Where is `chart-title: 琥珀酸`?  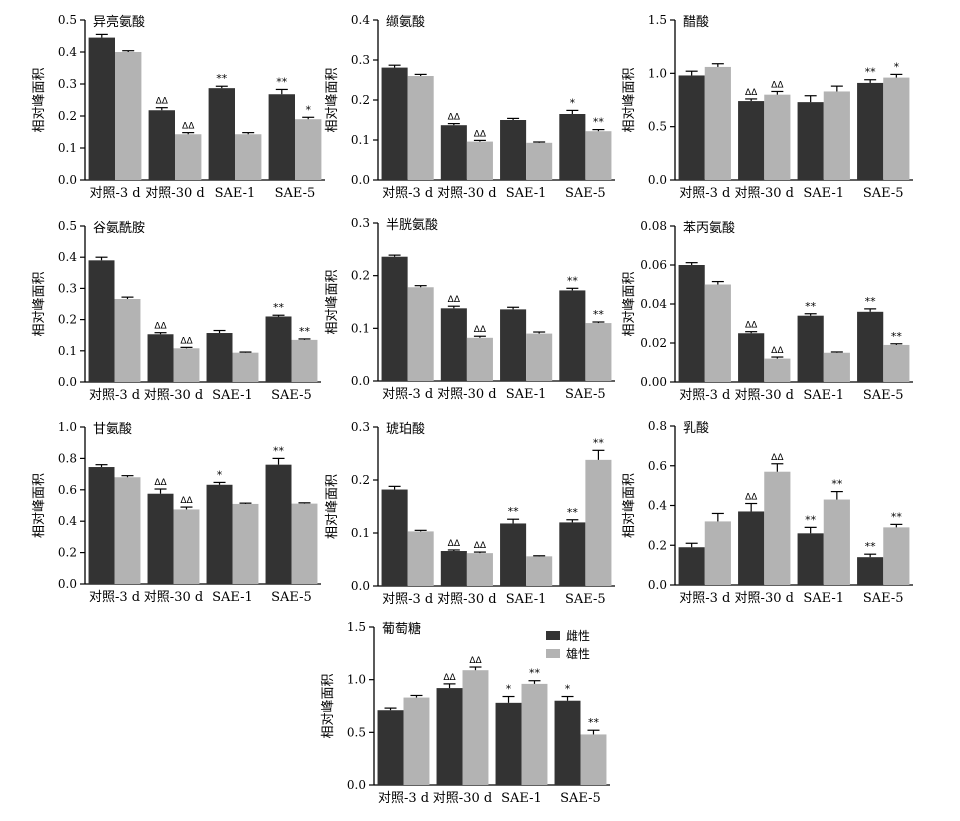
chart-title: 琥珀酸 is located at coordinates (405, 429).